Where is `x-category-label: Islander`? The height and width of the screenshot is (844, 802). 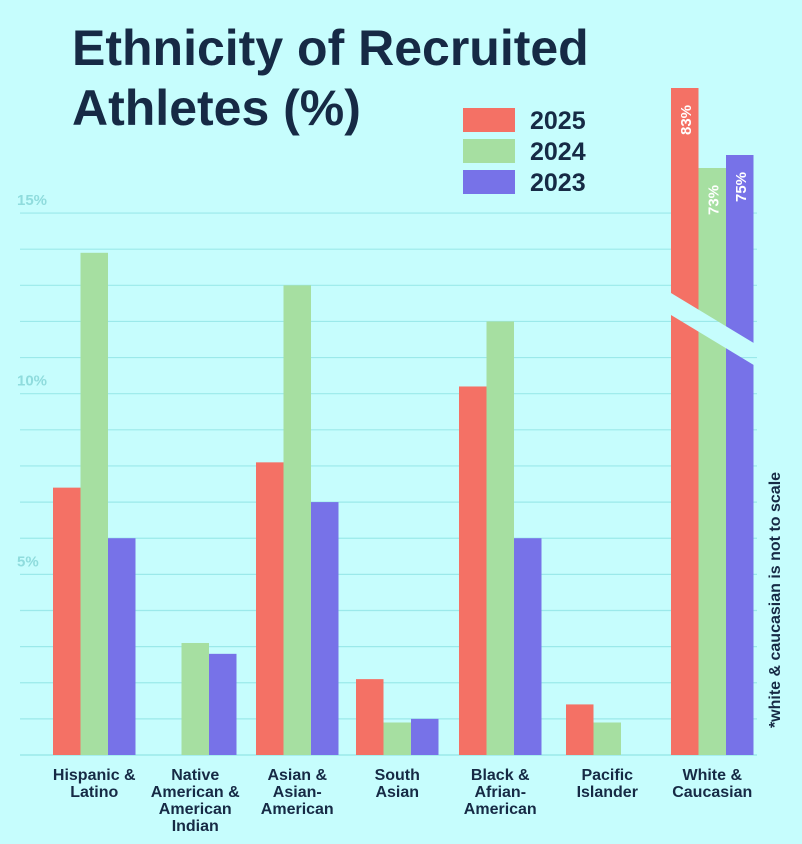 x-category-label: Islander is located at coordinates (607, 792).